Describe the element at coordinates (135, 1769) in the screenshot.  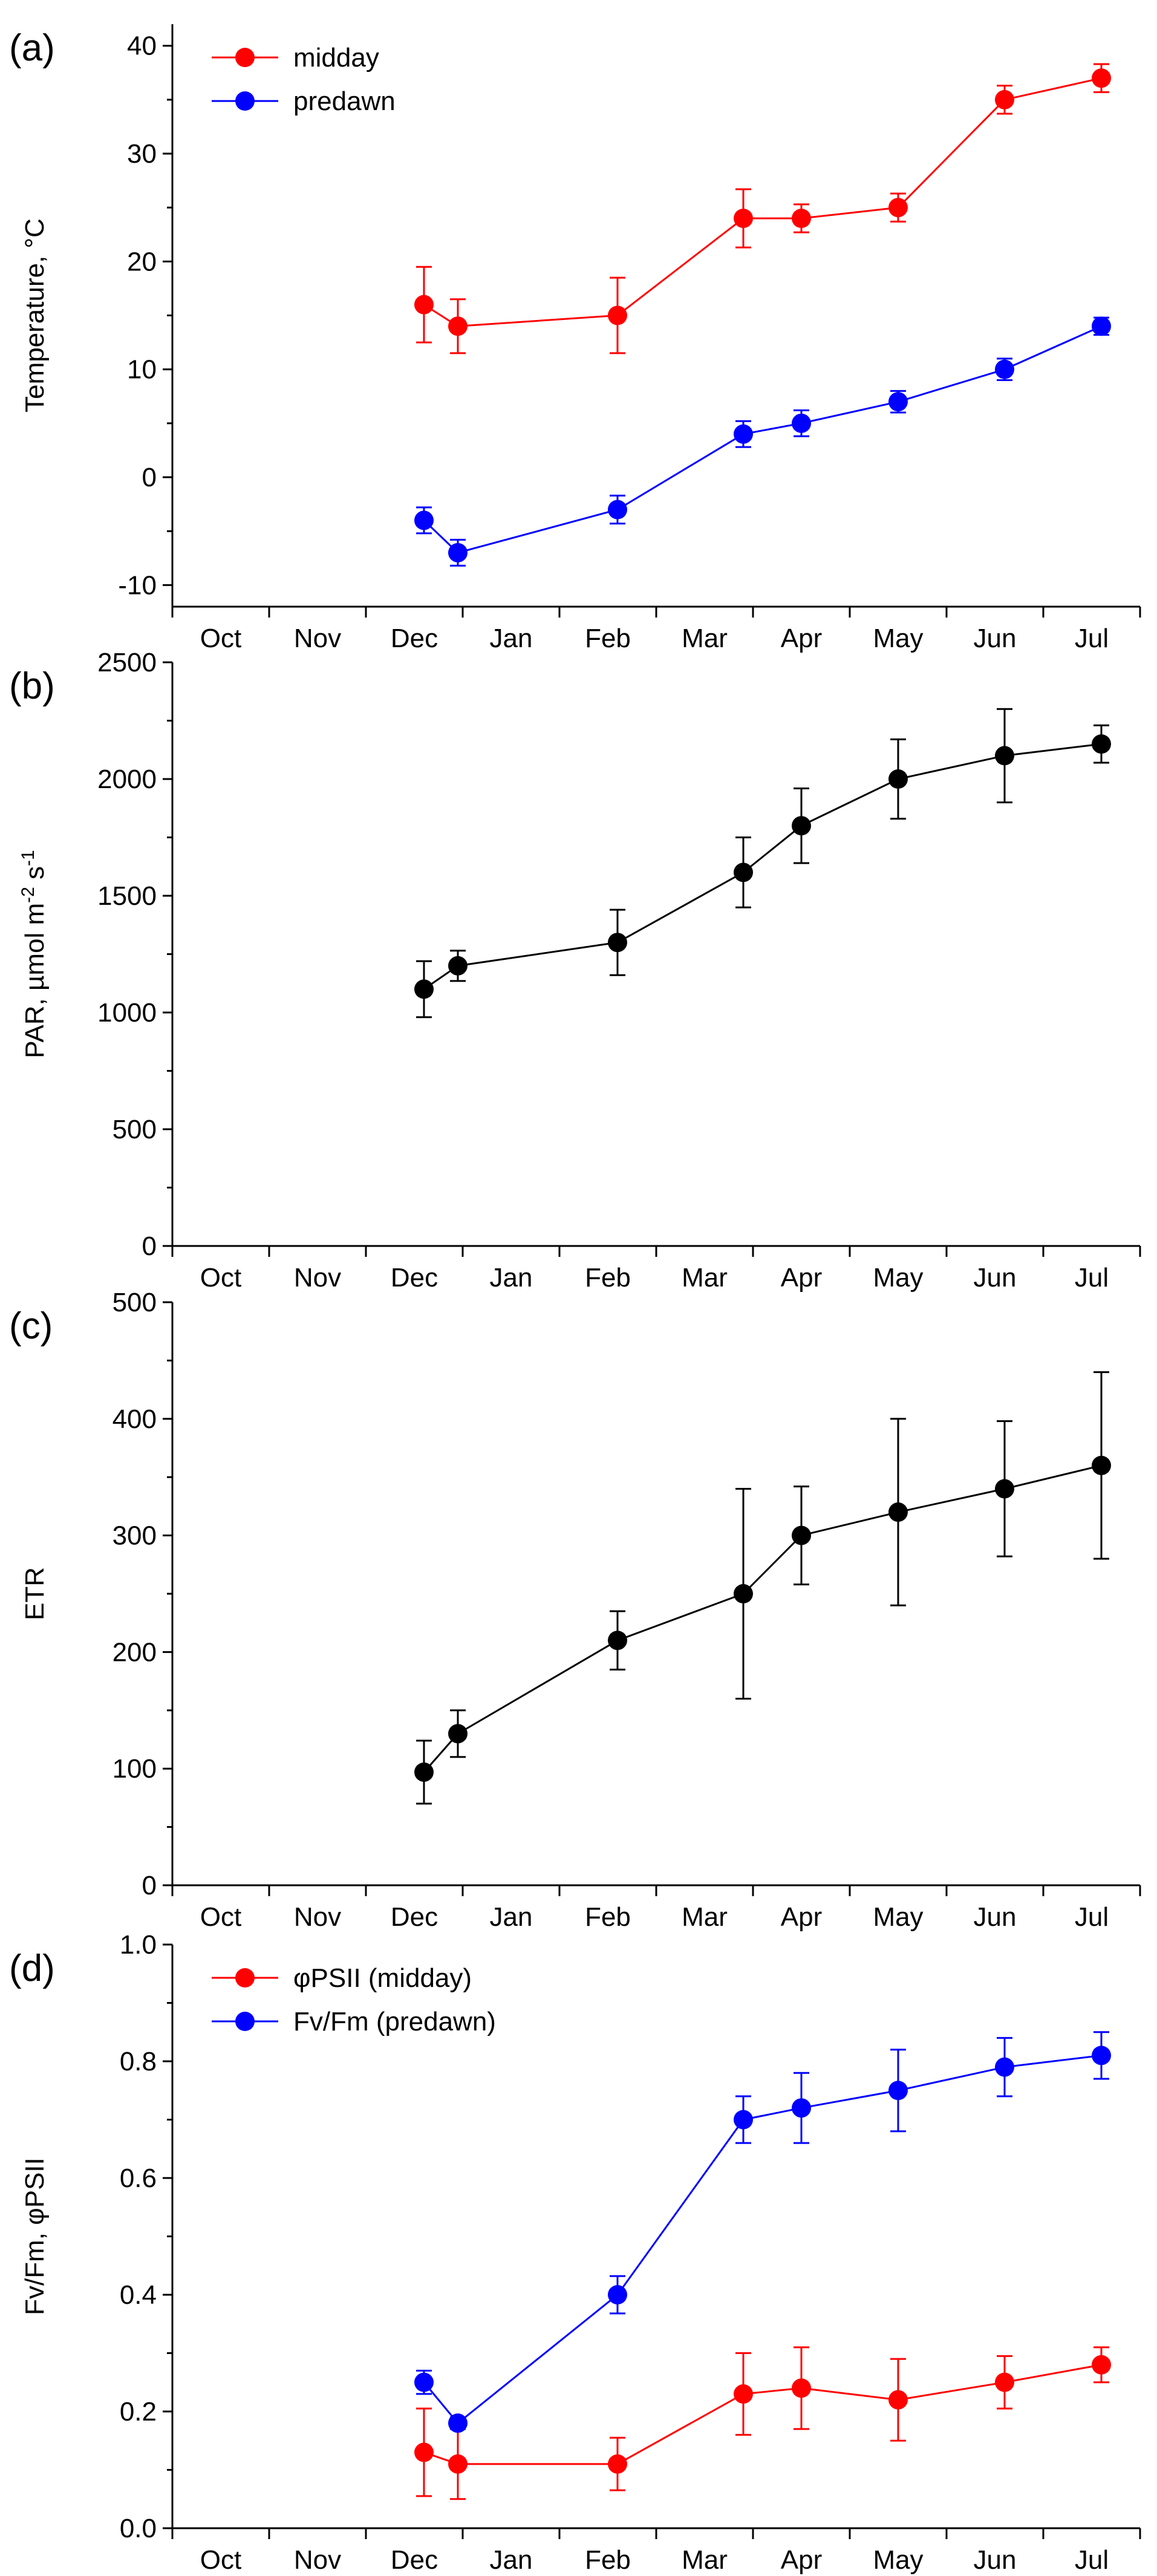
I see `y-tick-label: 100` at that location.